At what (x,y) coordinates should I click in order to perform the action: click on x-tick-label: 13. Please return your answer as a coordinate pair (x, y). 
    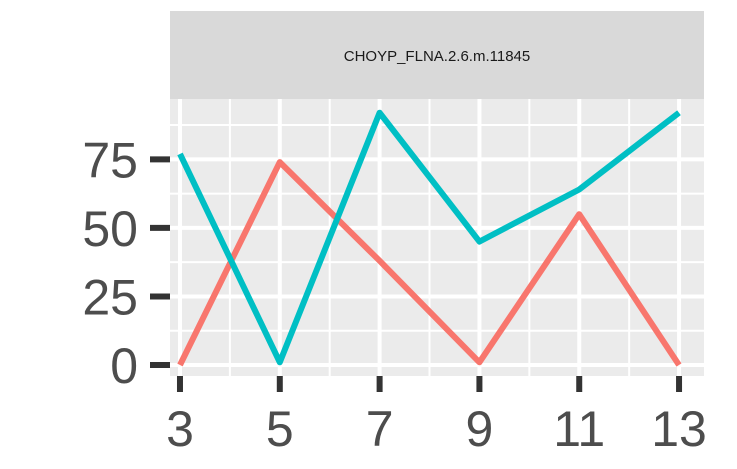
    Looking at the image, I should click on (679, 429).